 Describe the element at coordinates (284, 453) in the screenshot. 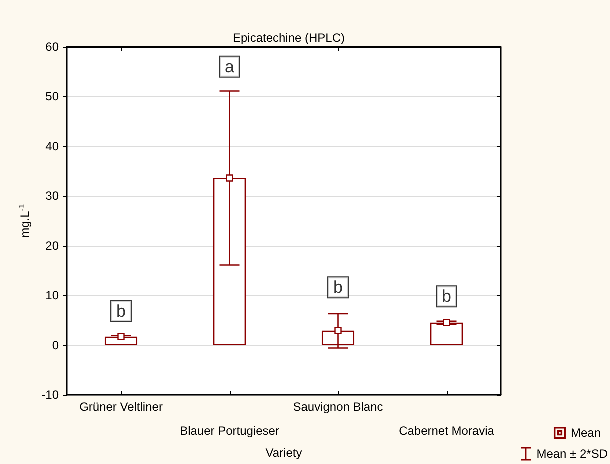

I see `x-axis-title: Variety` at that location.